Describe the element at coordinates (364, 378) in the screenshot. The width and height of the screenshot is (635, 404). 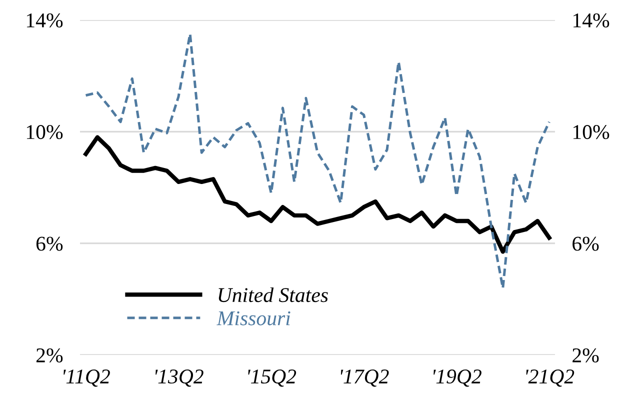
I see `x-tick-label: '17Q2` at that location.